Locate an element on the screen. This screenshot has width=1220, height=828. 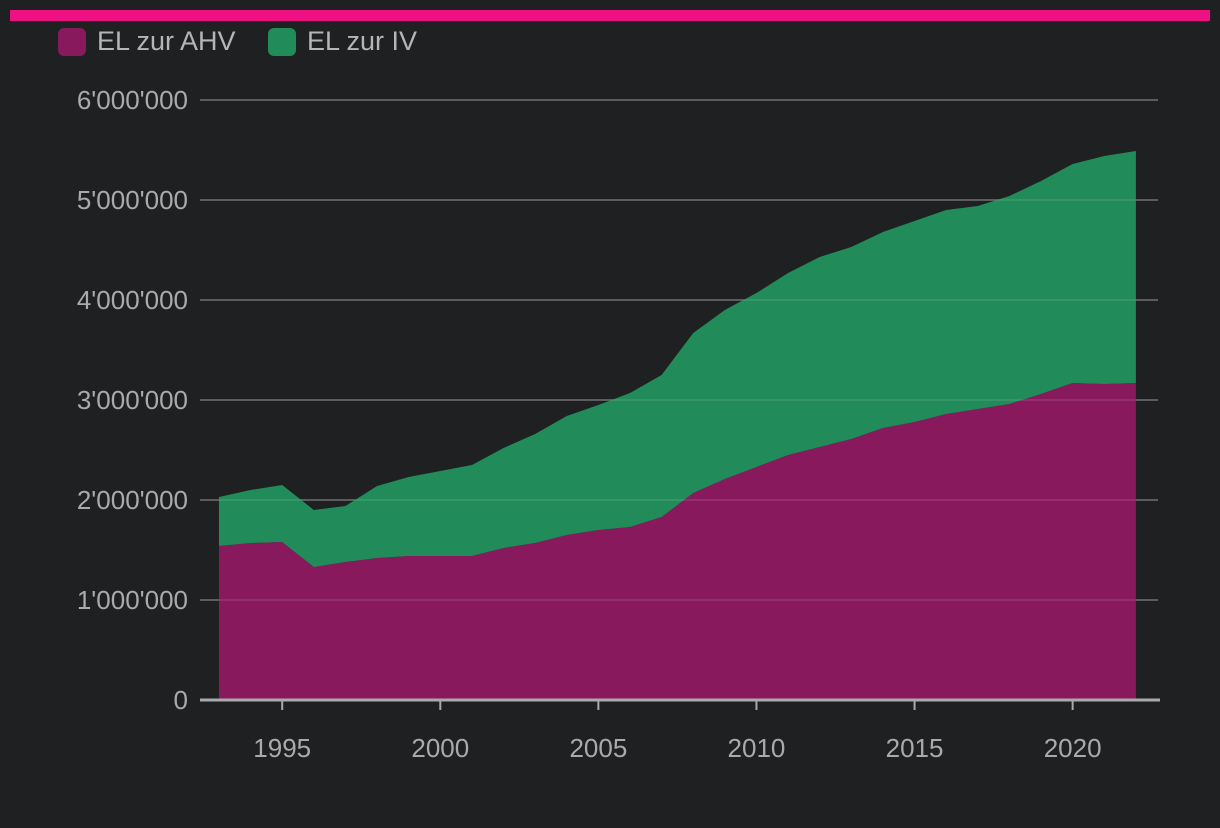
y-tick-label: 3'000'000 is located at coordinates (132, 400).